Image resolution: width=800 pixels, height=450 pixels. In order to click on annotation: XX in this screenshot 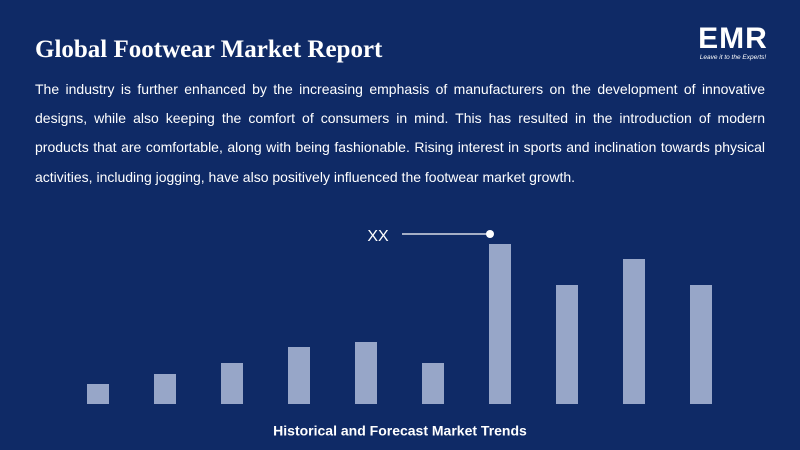, I will do `click(378, 236)`.